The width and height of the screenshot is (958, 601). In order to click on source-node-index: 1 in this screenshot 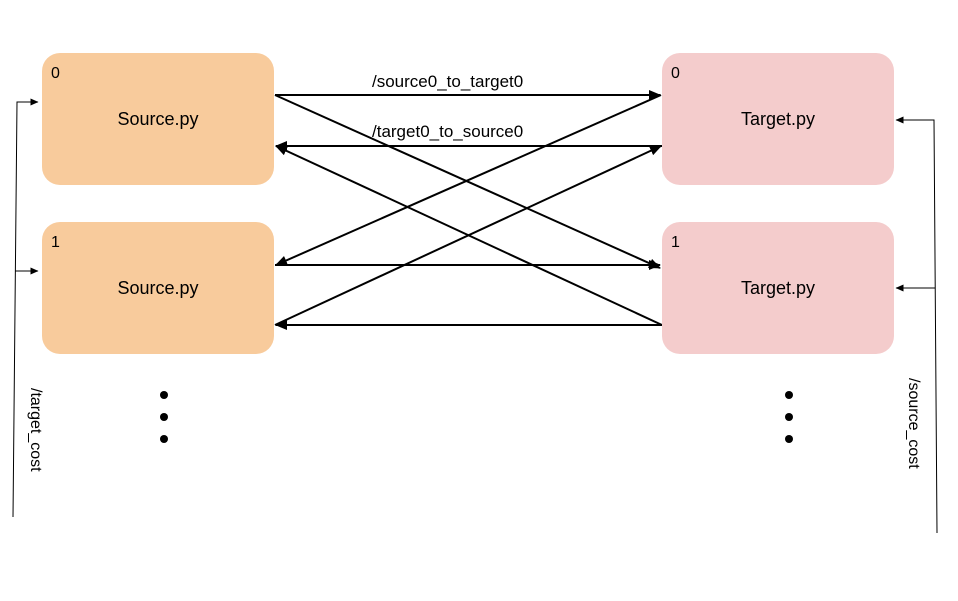, I will do `click(55, 242)`.